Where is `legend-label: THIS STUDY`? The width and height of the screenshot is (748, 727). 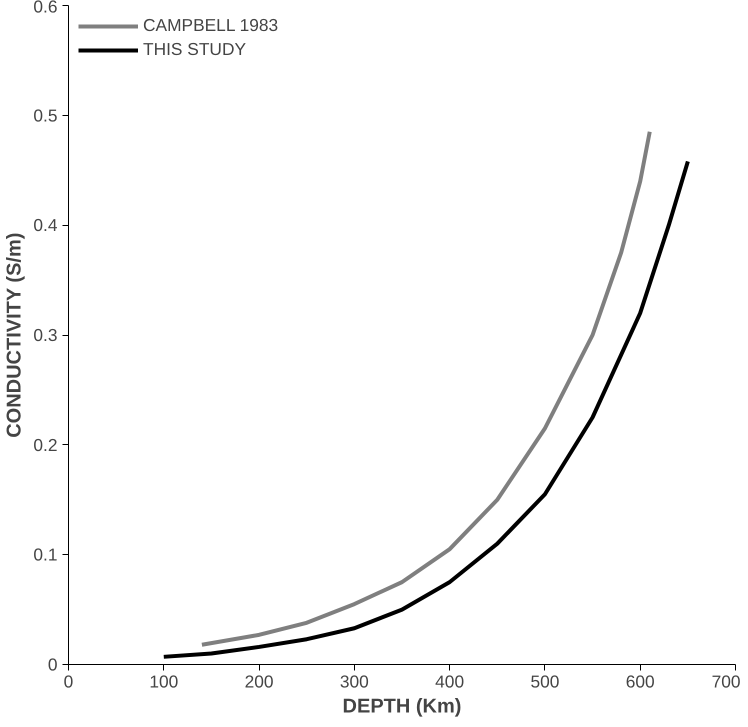 legend-label: THIS STUDY is located at coordinates (194, 49).